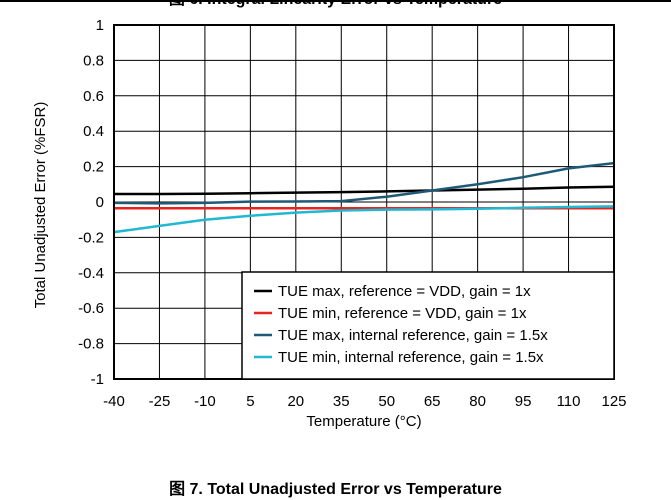 Image resolution: width=671 pixels, height=500 pixels. Describe the element at coordinates (341, 401) in the screenshot. I see `x-tick-label: 35` at that location.